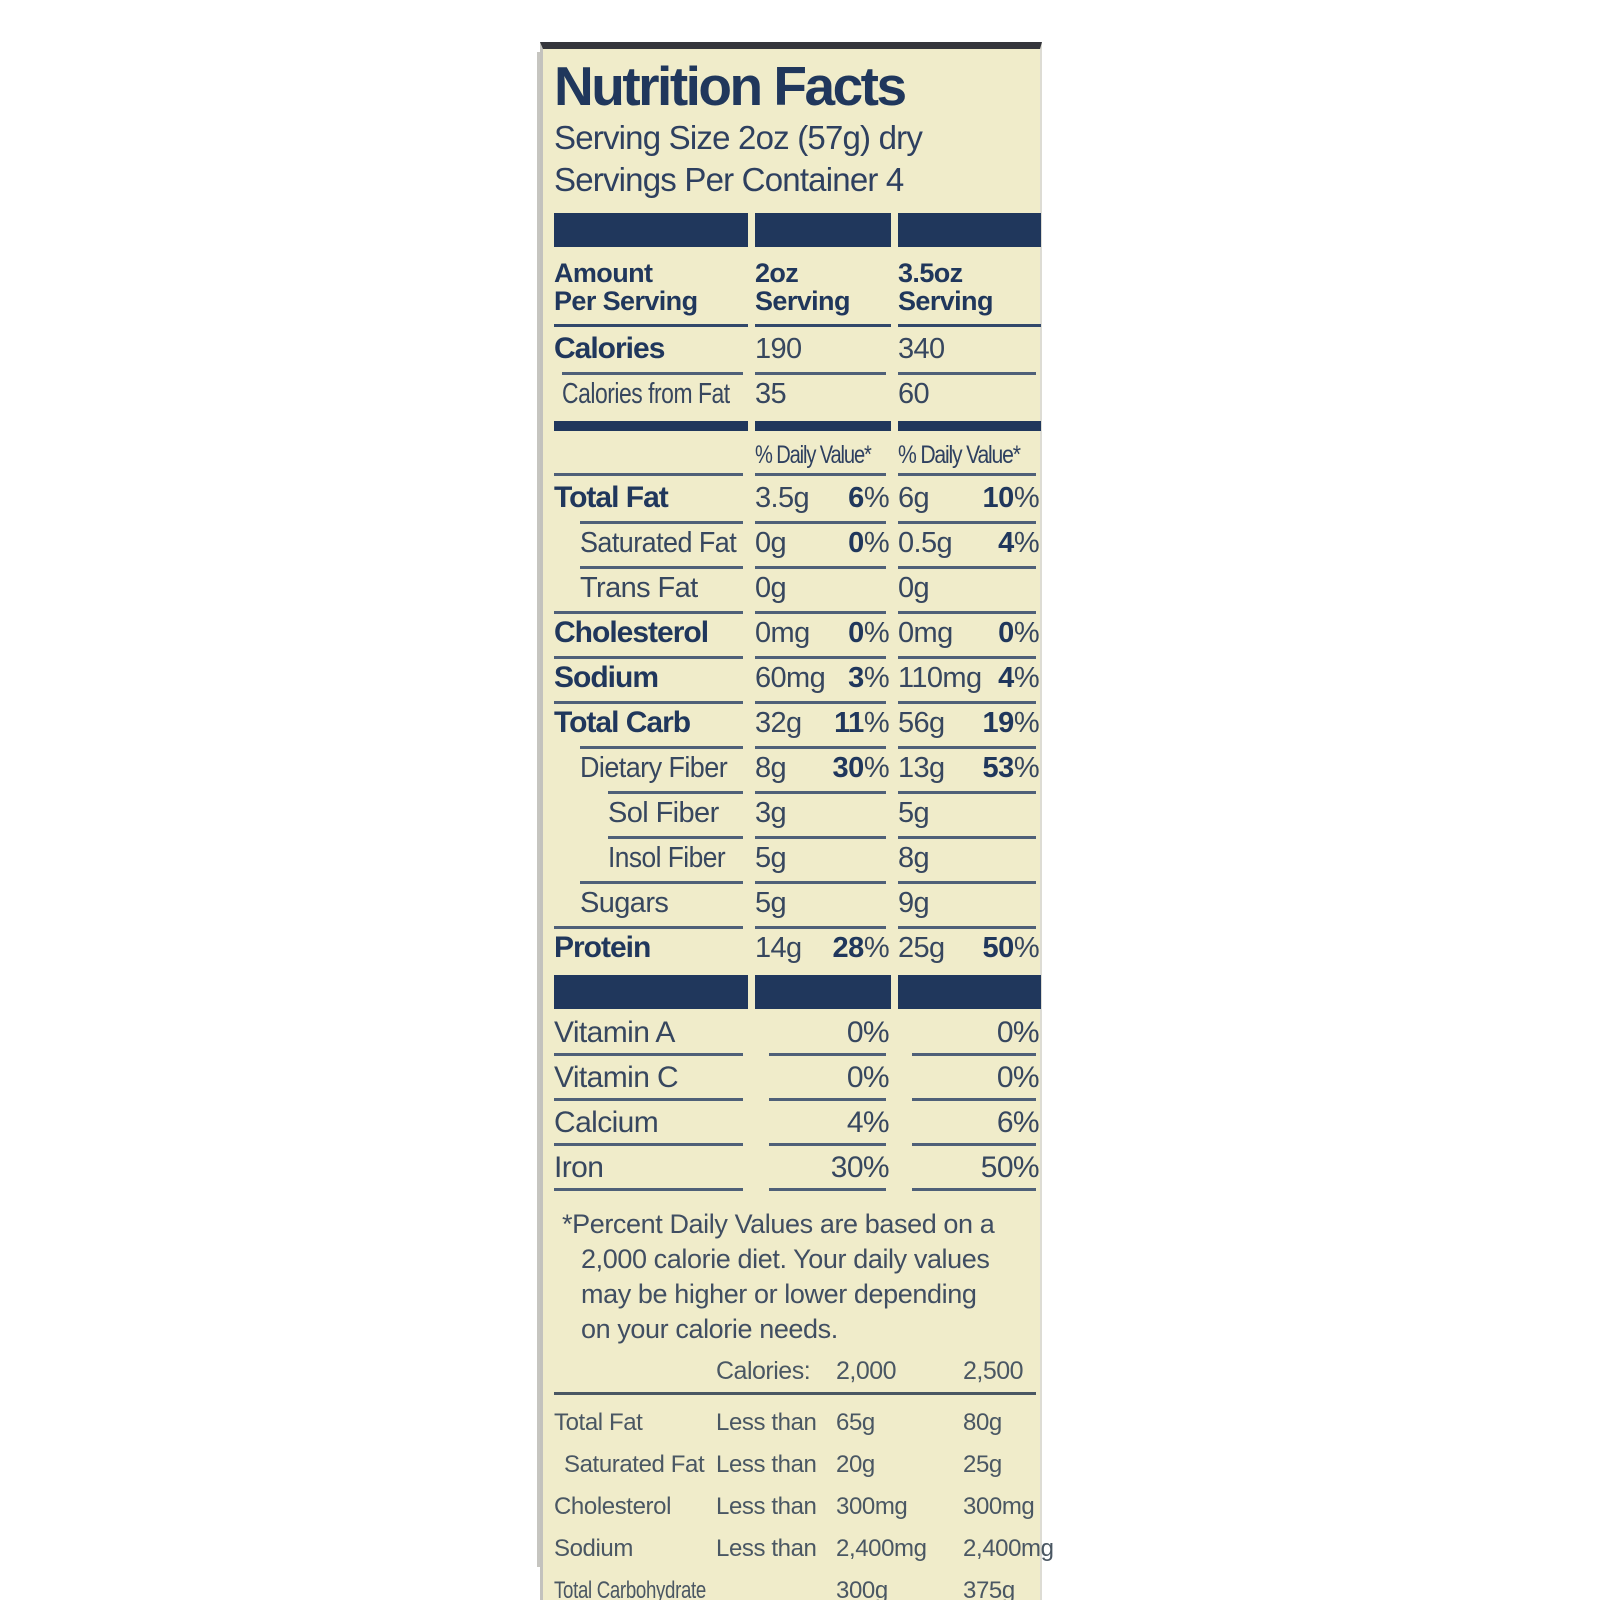 The image size is (1600, 1600). What do you see at coordinates (771, 543) in the screenshot?
I see `amount-text: 0g` at bounding box center [771, 543].